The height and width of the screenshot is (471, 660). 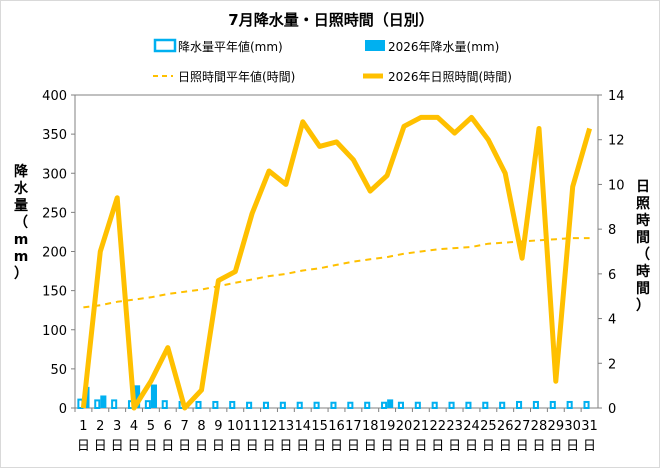 I want to click on x-tick-label: 20, so click(x=404, y=426).